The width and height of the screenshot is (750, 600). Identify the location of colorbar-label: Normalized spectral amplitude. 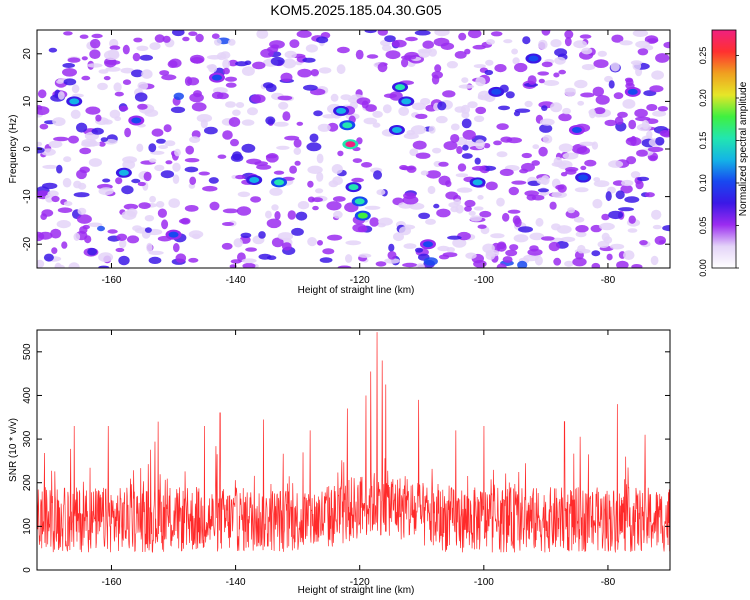
(743, 148).